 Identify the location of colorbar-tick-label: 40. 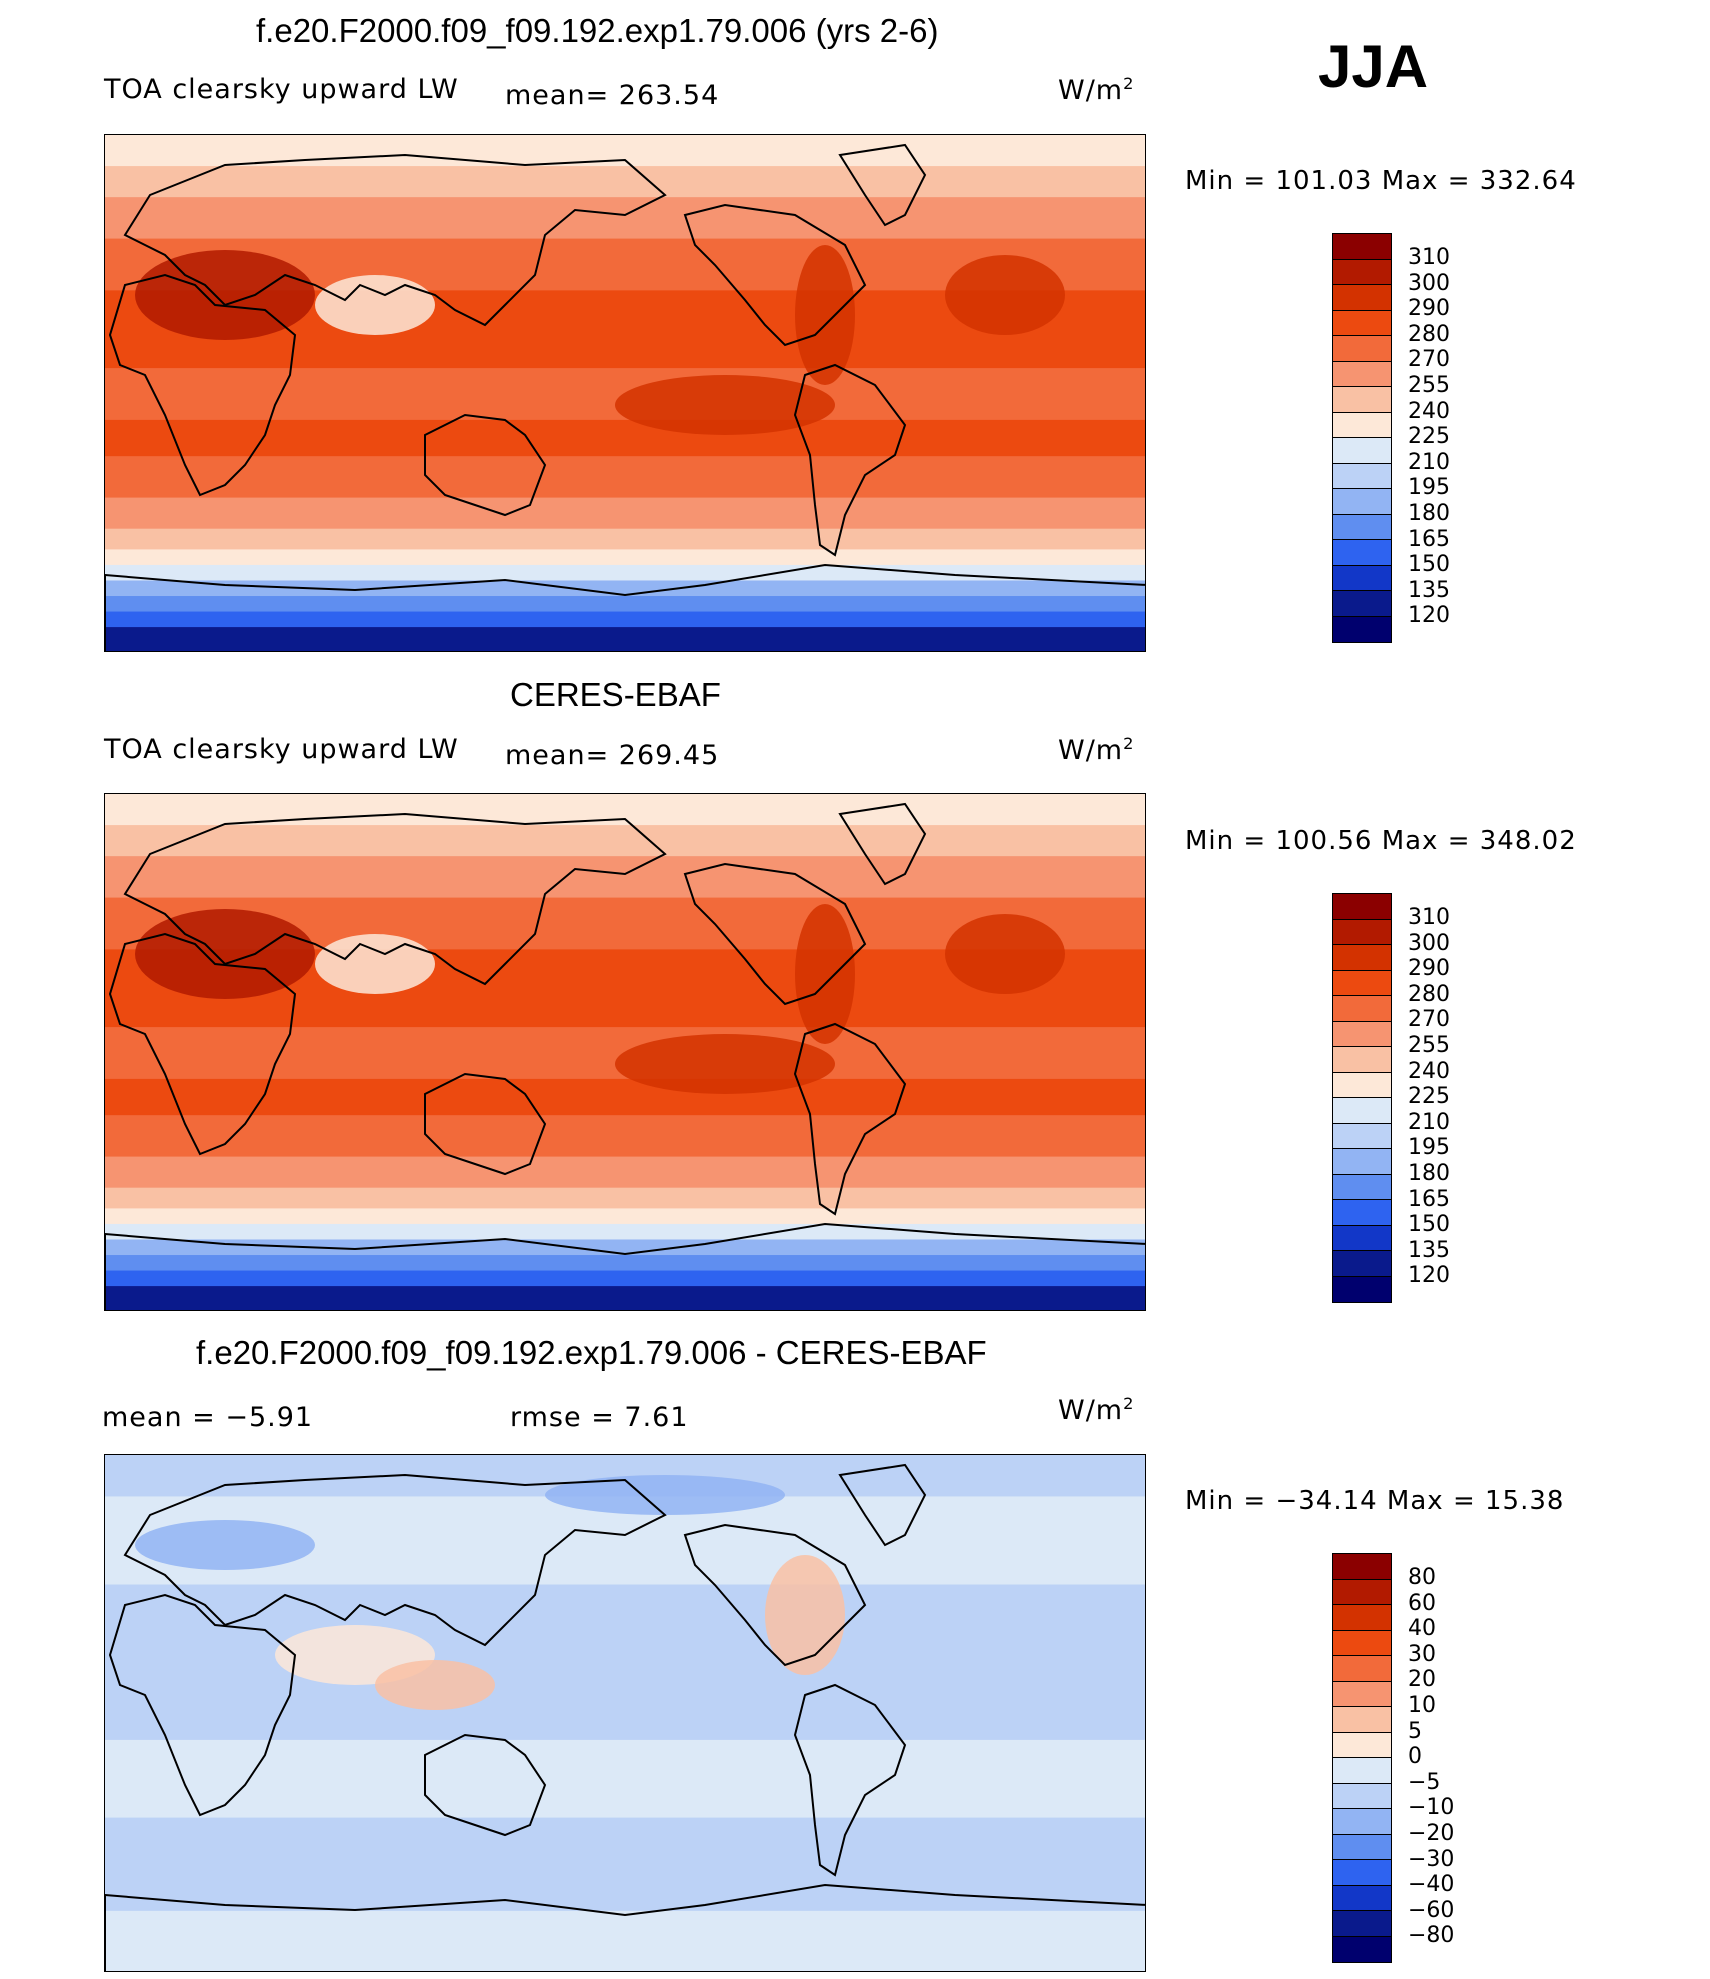
(1422, 1629).